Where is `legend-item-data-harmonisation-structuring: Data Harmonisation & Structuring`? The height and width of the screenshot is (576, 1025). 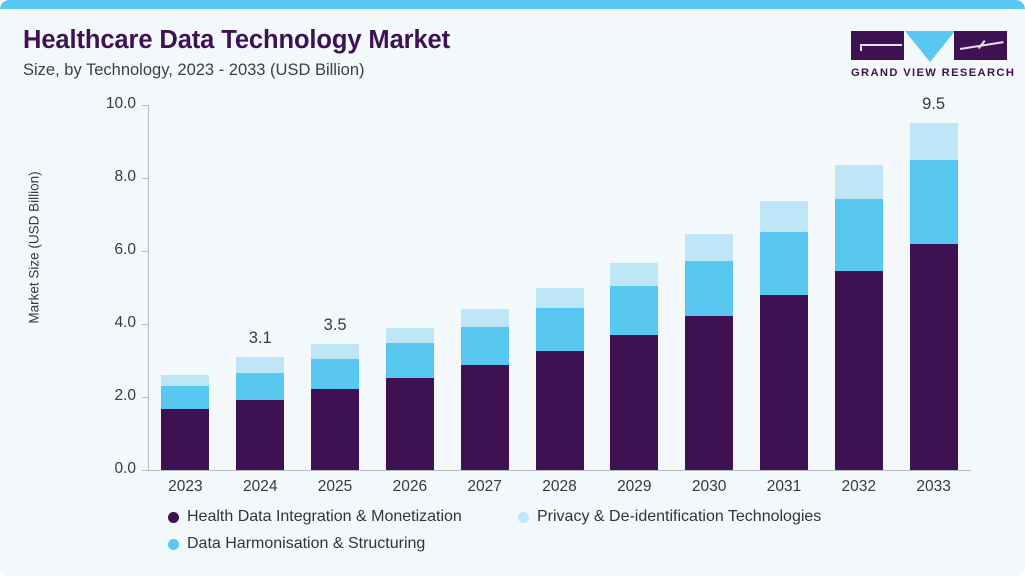 legend-item-data-harmonisation-structuring: Data Harmonisation & Structuring is located at coordinates (296, 544).